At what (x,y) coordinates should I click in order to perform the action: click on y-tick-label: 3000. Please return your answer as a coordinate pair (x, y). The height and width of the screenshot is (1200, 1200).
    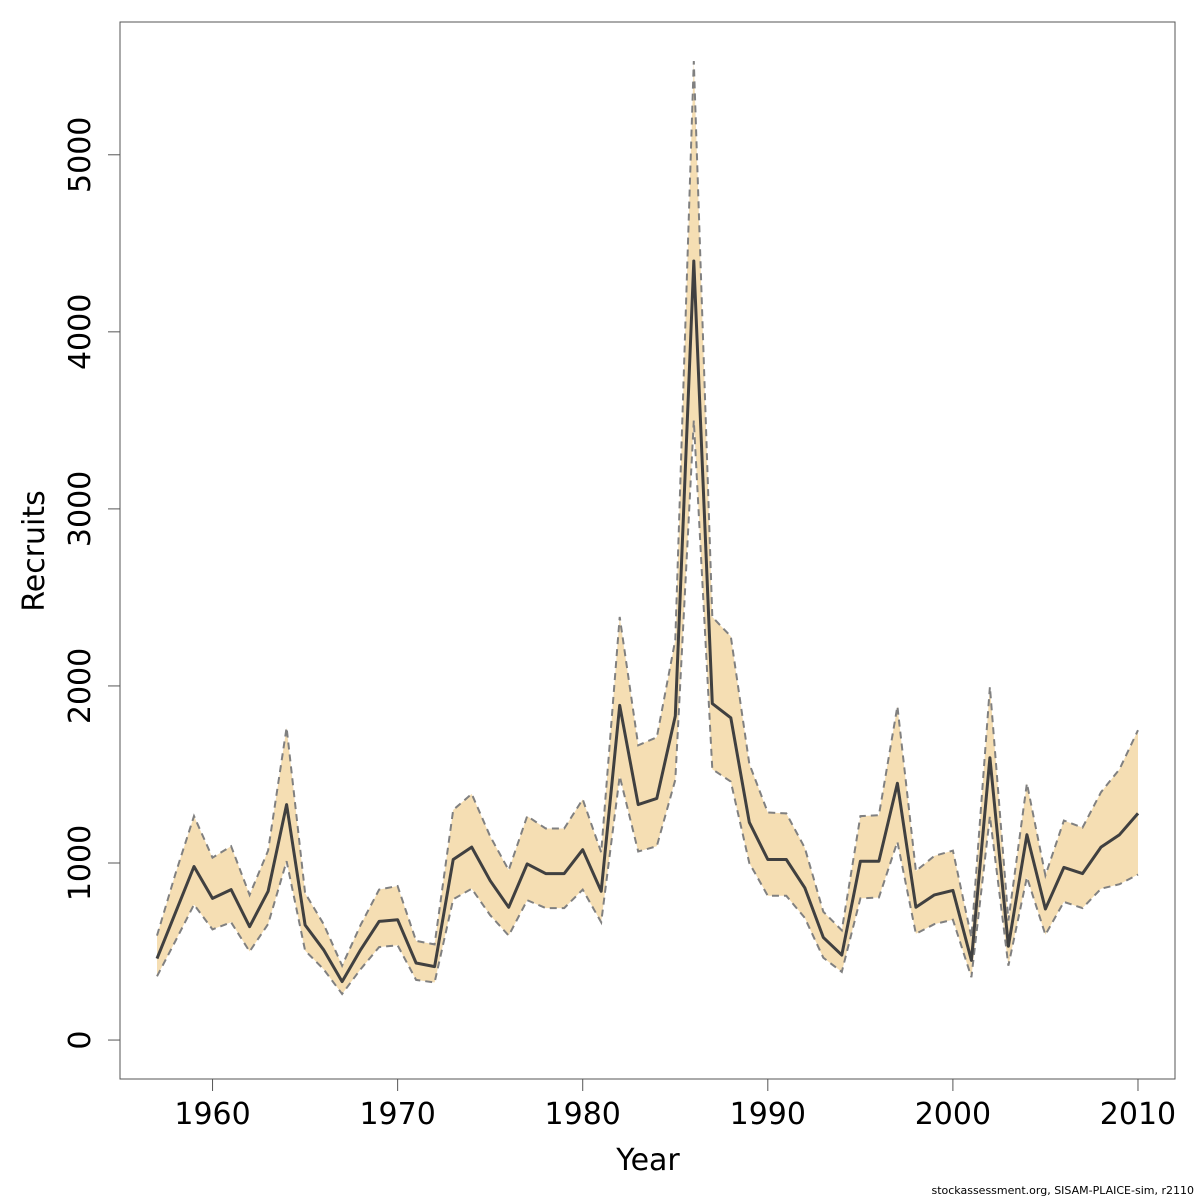
    Looking at the image, I should click on (80, 509).